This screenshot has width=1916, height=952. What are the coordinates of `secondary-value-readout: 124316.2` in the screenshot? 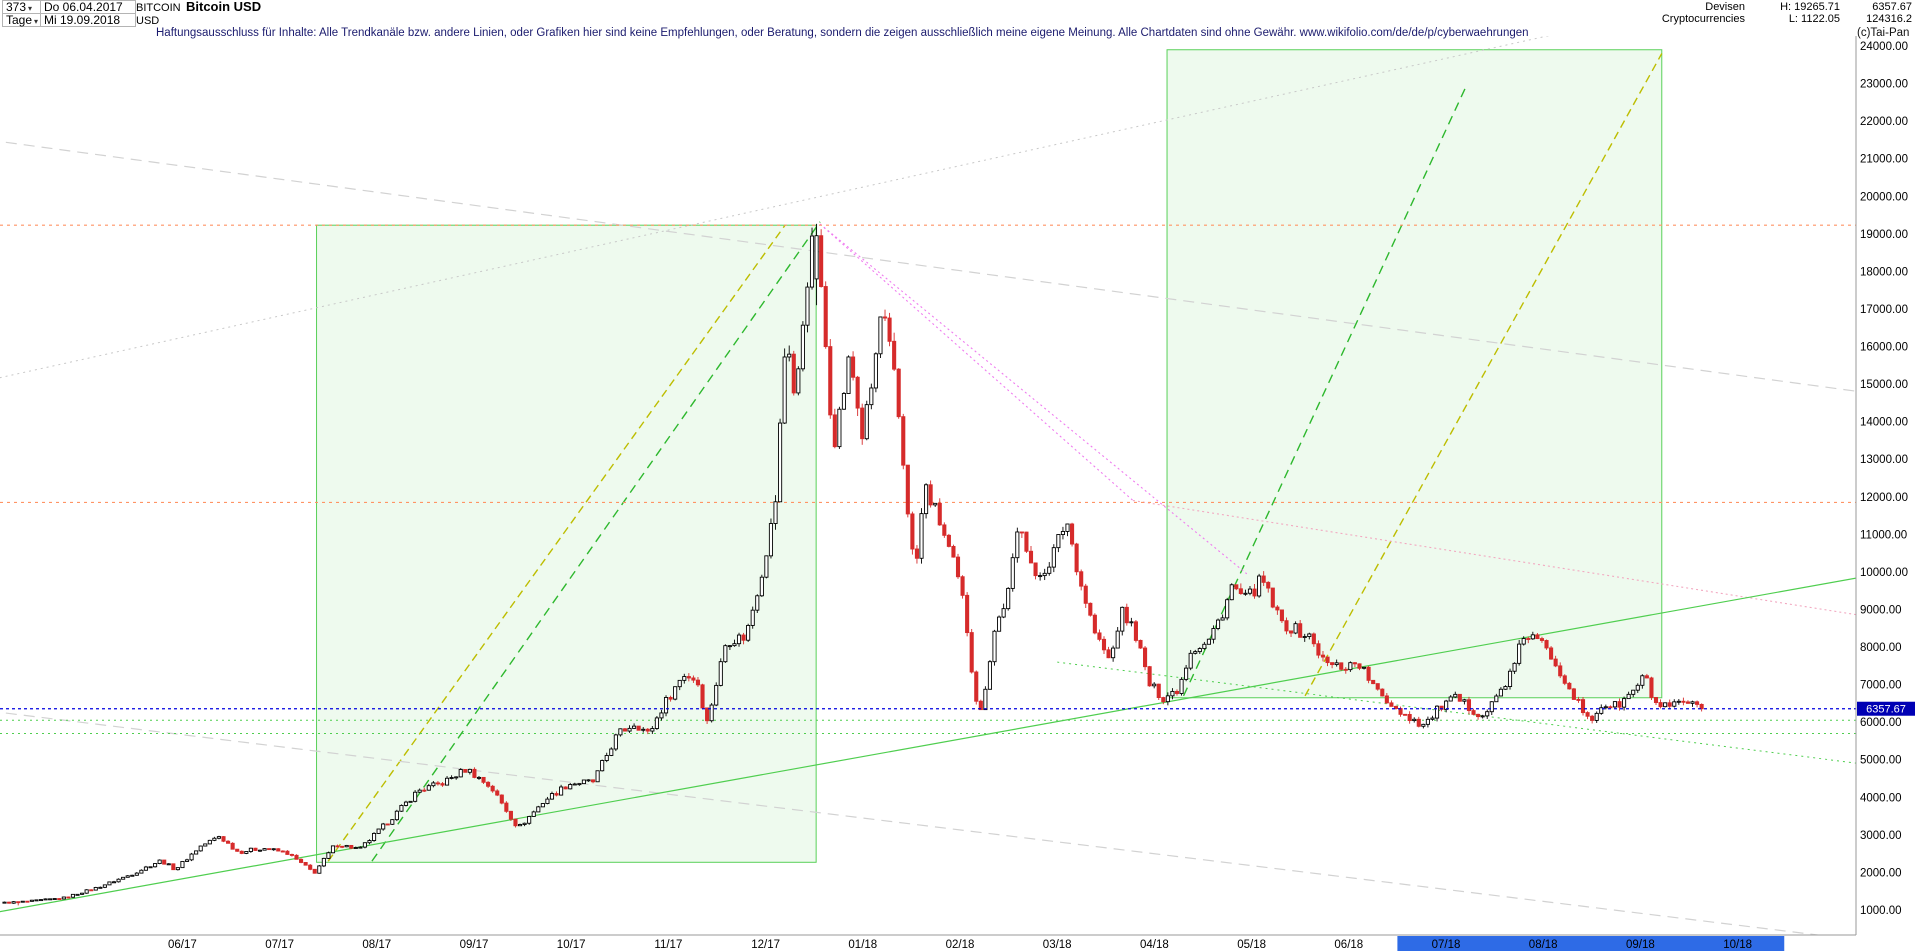 It's located at (1889, 19).